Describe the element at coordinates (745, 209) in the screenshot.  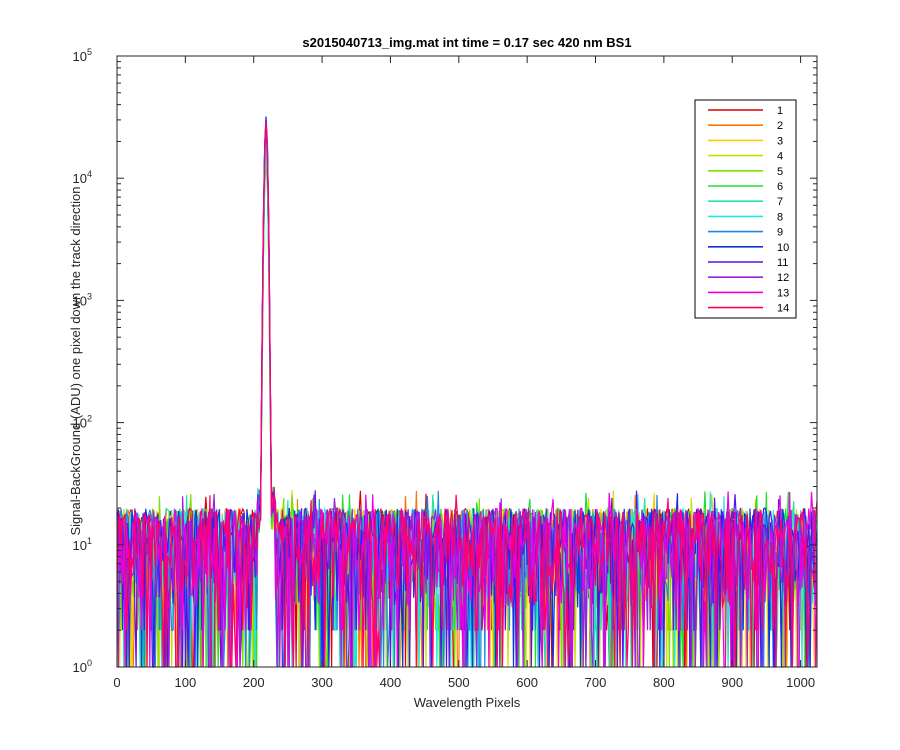
I see `legend-box` at that location.